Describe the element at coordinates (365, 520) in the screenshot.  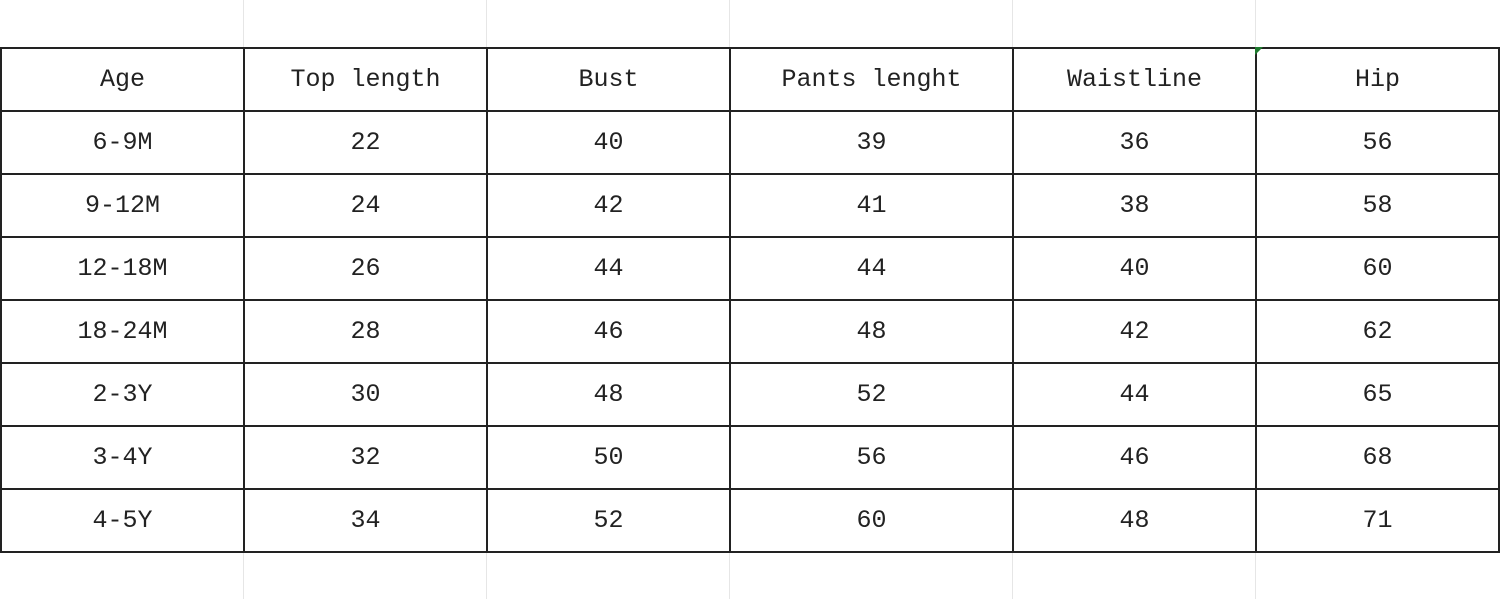
I see `table-cell: 34` at that location.